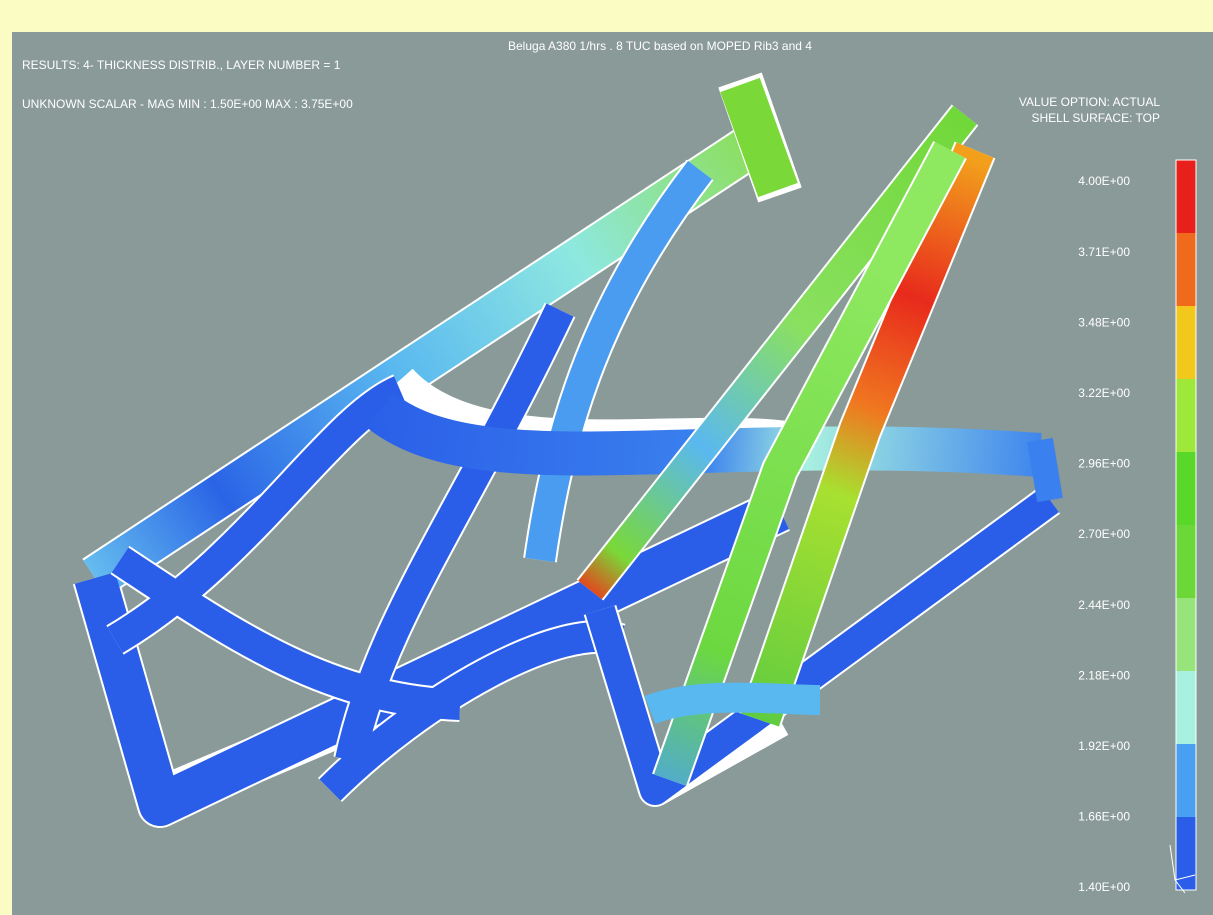 The image size is (1213, 915). What do you see at coordinates (1104, 817) in the screenshot?
I see `legend-label: 1.66E+00` at bounding box center [1104, 817].